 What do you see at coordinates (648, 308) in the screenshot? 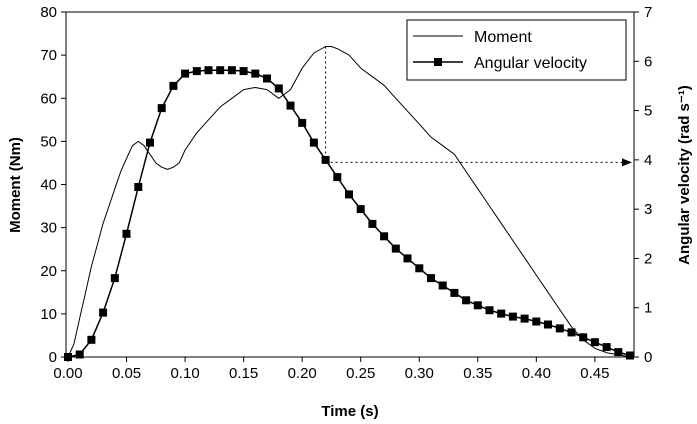
I see `y-right-tick-label: 1` at bounding box center [648, 308].